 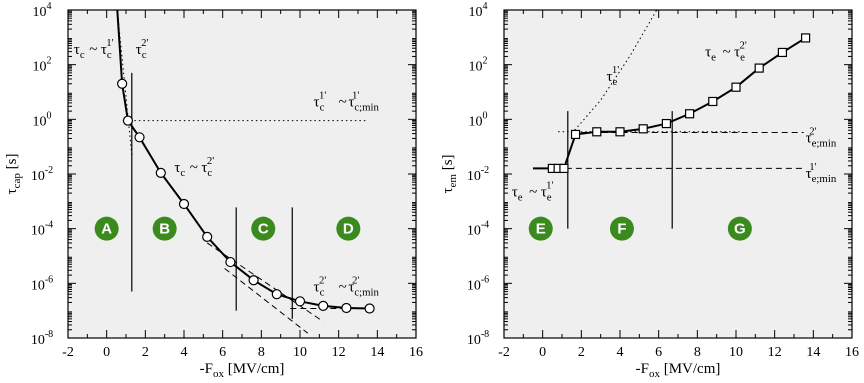 I want to click on region-badge-c: C, so click(x=263, y=228).